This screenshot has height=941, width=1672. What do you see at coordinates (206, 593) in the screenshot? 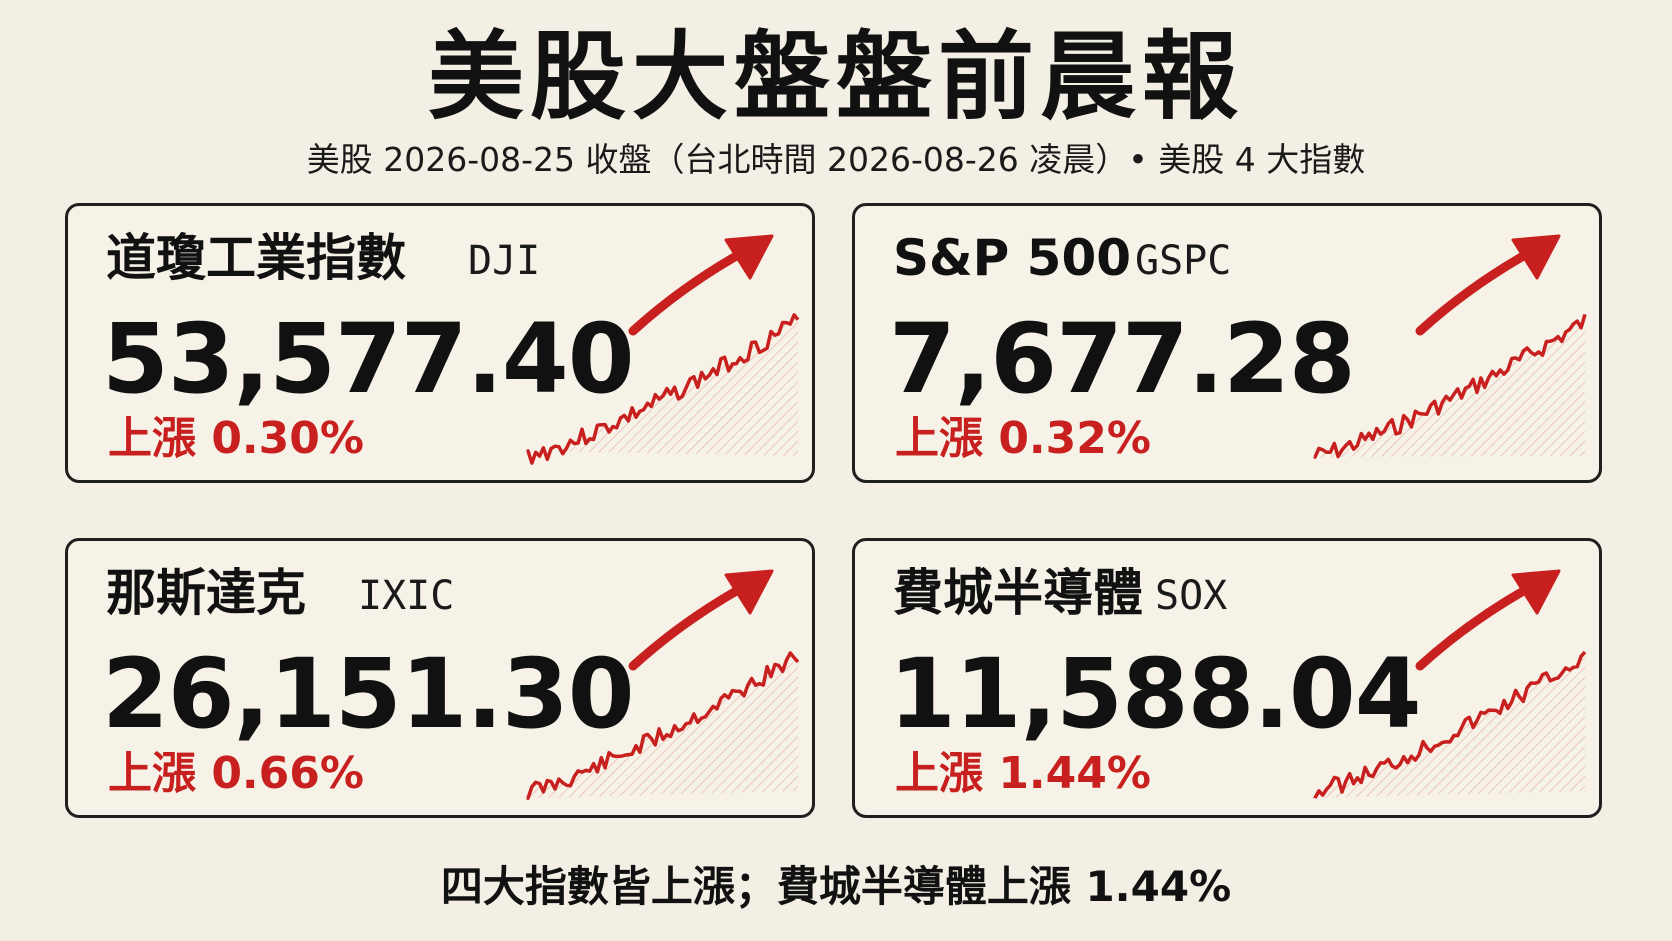
I see `index-name: 那斯達克` at bounding box center [206, 593].